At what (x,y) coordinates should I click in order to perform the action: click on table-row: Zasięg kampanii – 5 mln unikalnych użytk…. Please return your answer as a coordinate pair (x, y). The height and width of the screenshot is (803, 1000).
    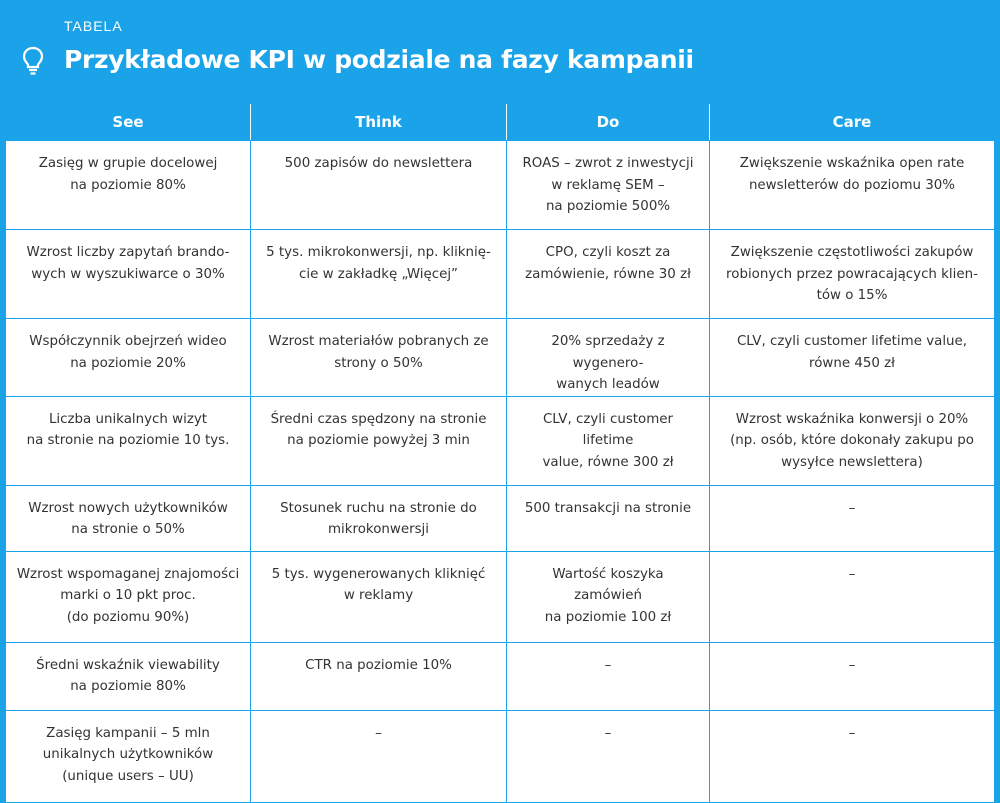
    Looking at the image, I should click on (500, 755).